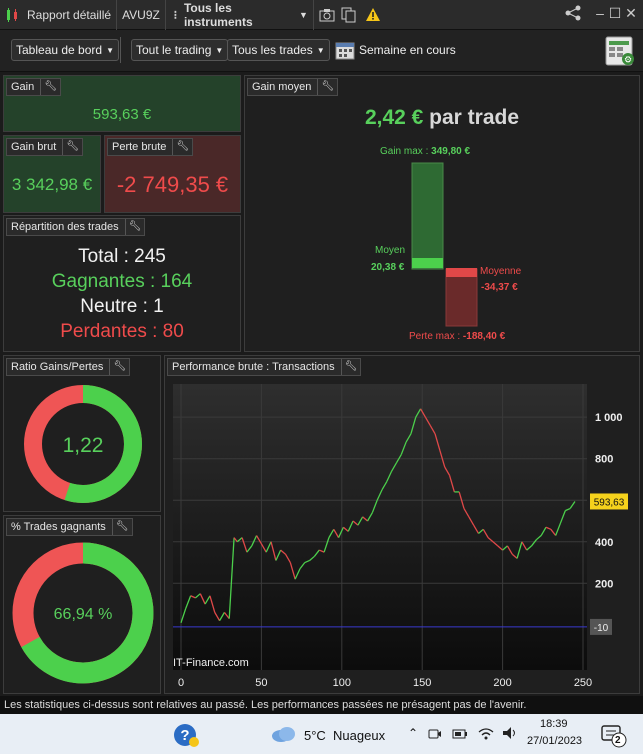  I want to click on clock-time: 18:39, so click(554, 724).